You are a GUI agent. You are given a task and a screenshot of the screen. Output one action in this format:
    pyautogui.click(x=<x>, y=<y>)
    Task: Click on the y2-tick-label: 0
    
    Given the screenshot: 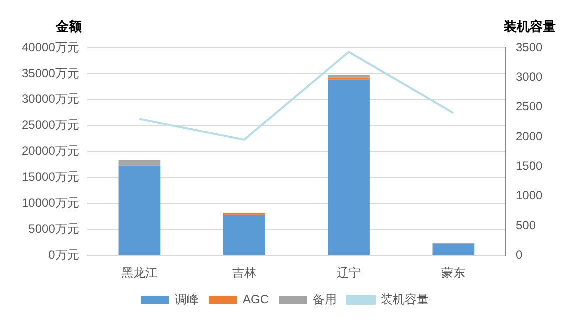 What is the action you would take?
    pyautogui.click(x=519, y=255)
    